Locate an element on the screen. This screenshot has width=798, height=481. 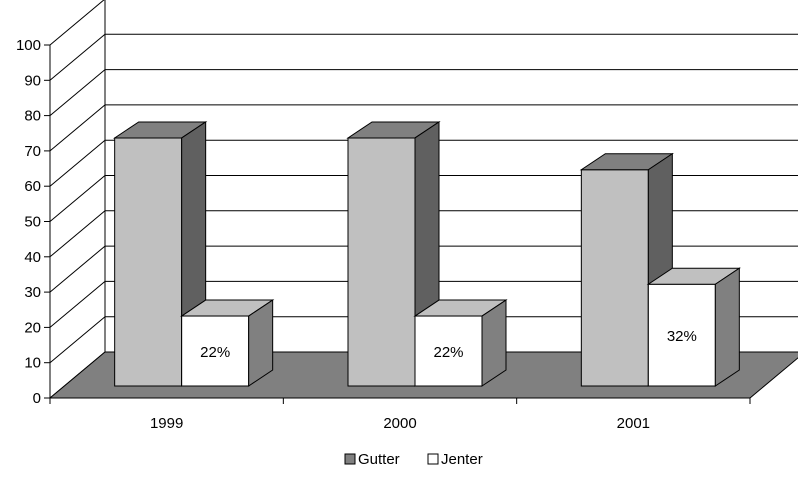
x-tick-label: 2001 is located at coordinates (633, 423).